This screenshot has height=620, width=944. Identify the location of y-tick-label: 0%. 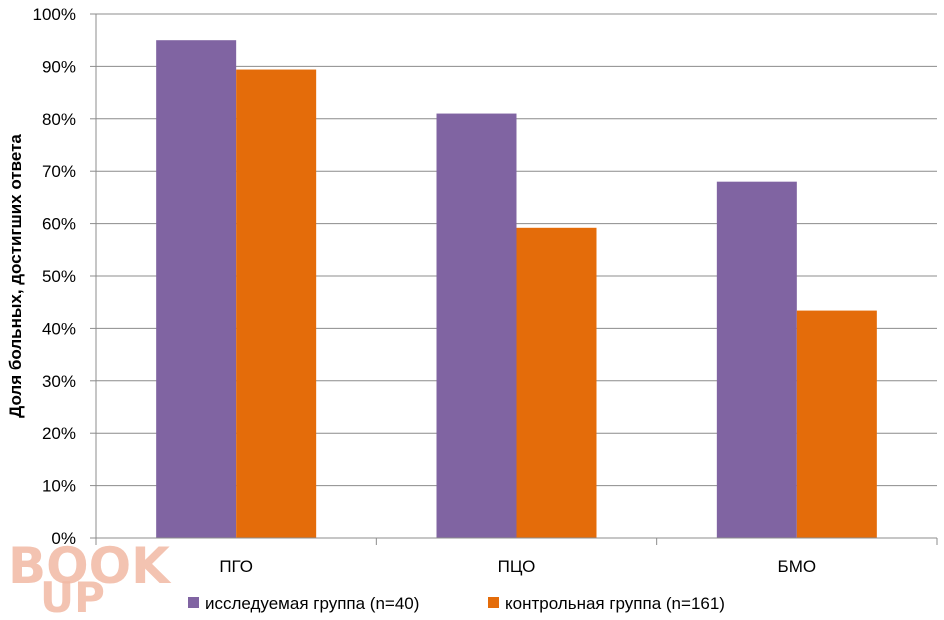
(63, 538).